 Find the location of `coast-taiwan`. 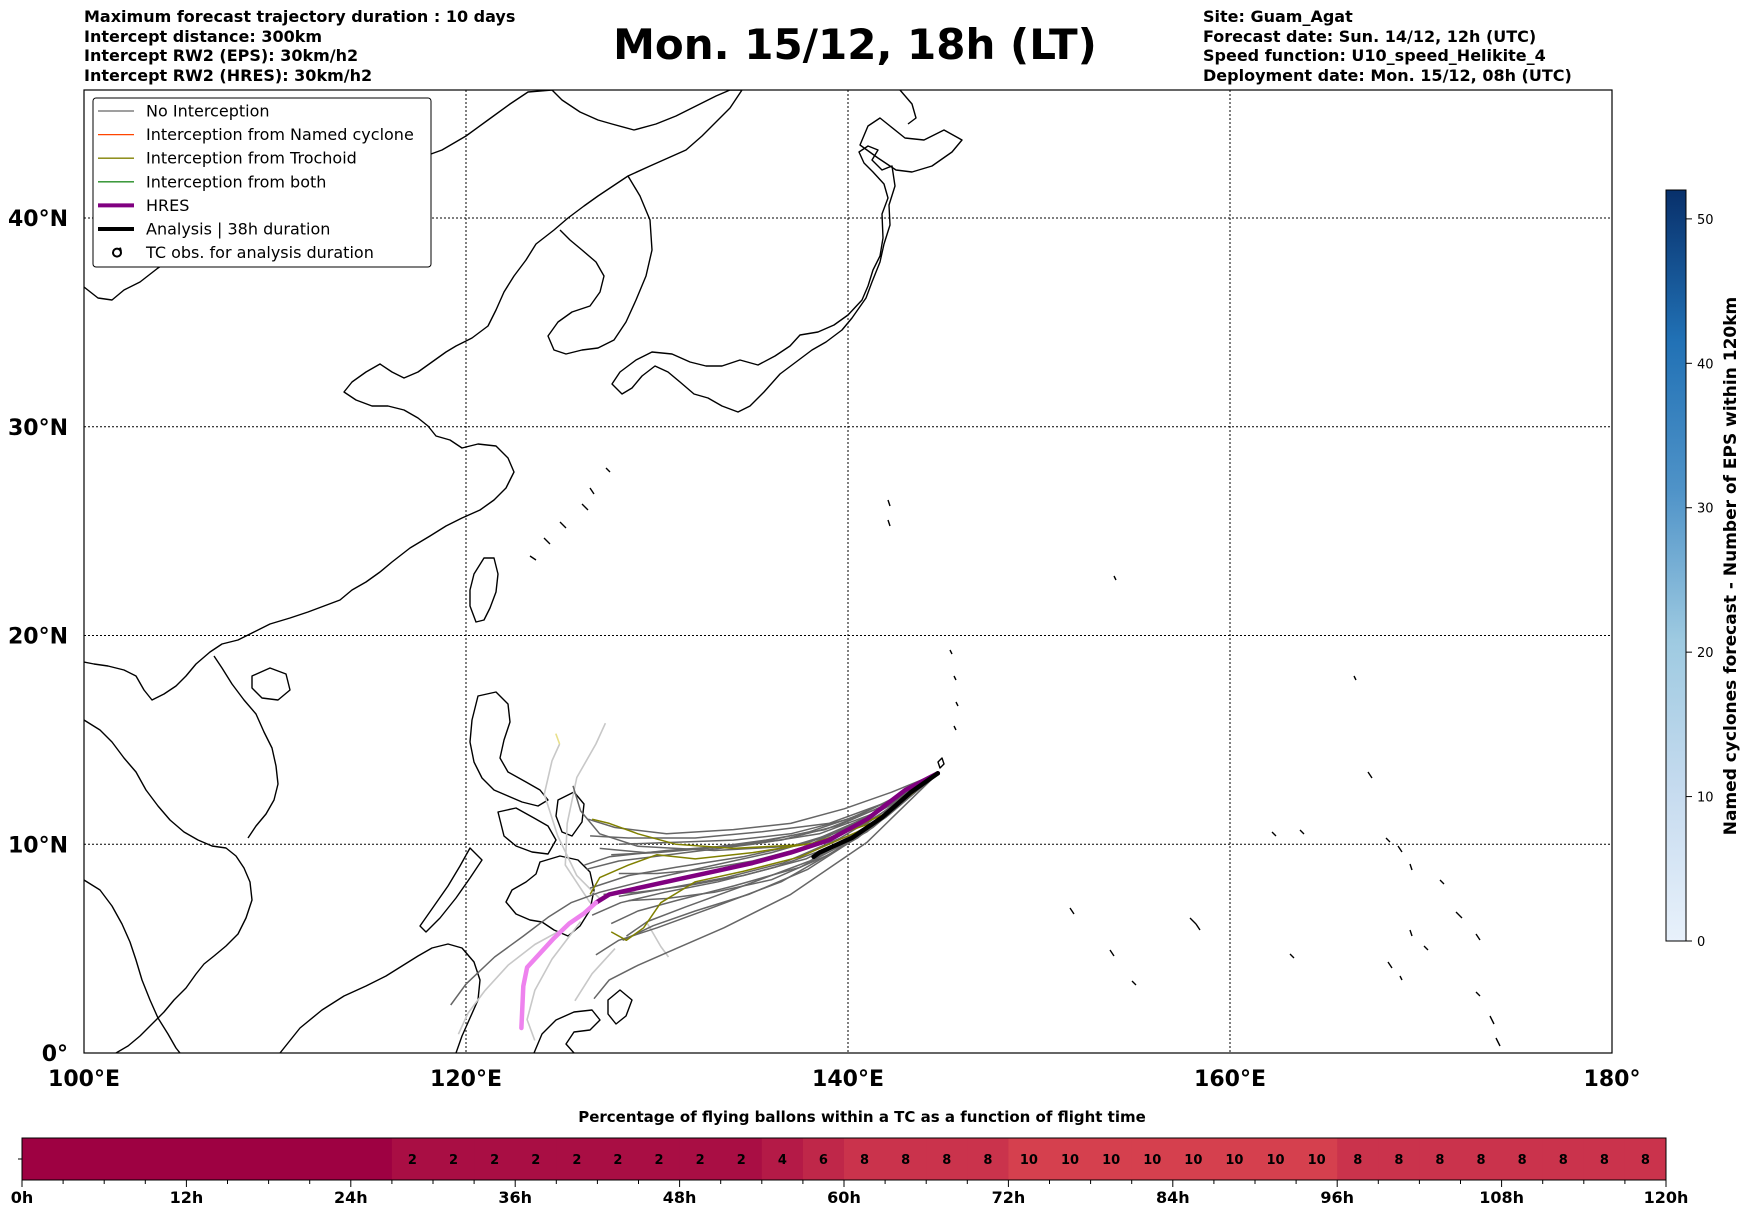

coast-taiwan is located at coordinates (484, 590).